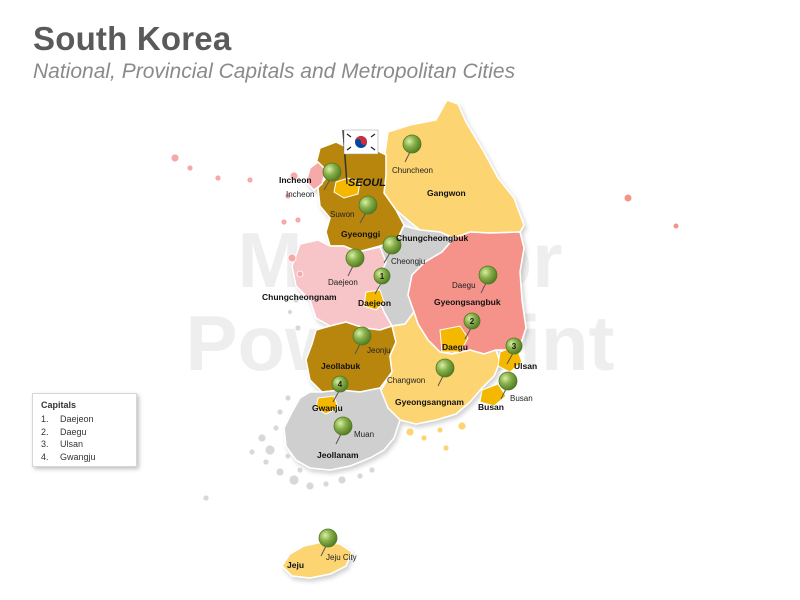  I want to click on marker-number: 1, so click(382, 276).